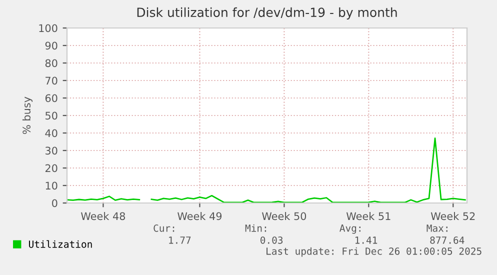 The width and height of the screenshot is (497, 275). Describe the element at coordinates (51, 63) in the screenshot. I see `y-tick-label: 80` at that location.